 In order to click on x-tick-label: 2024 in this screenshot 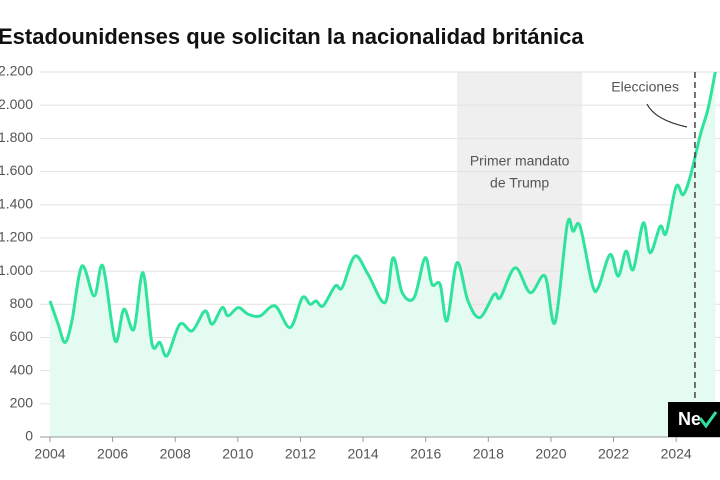, I will do `click(676, 454)`.